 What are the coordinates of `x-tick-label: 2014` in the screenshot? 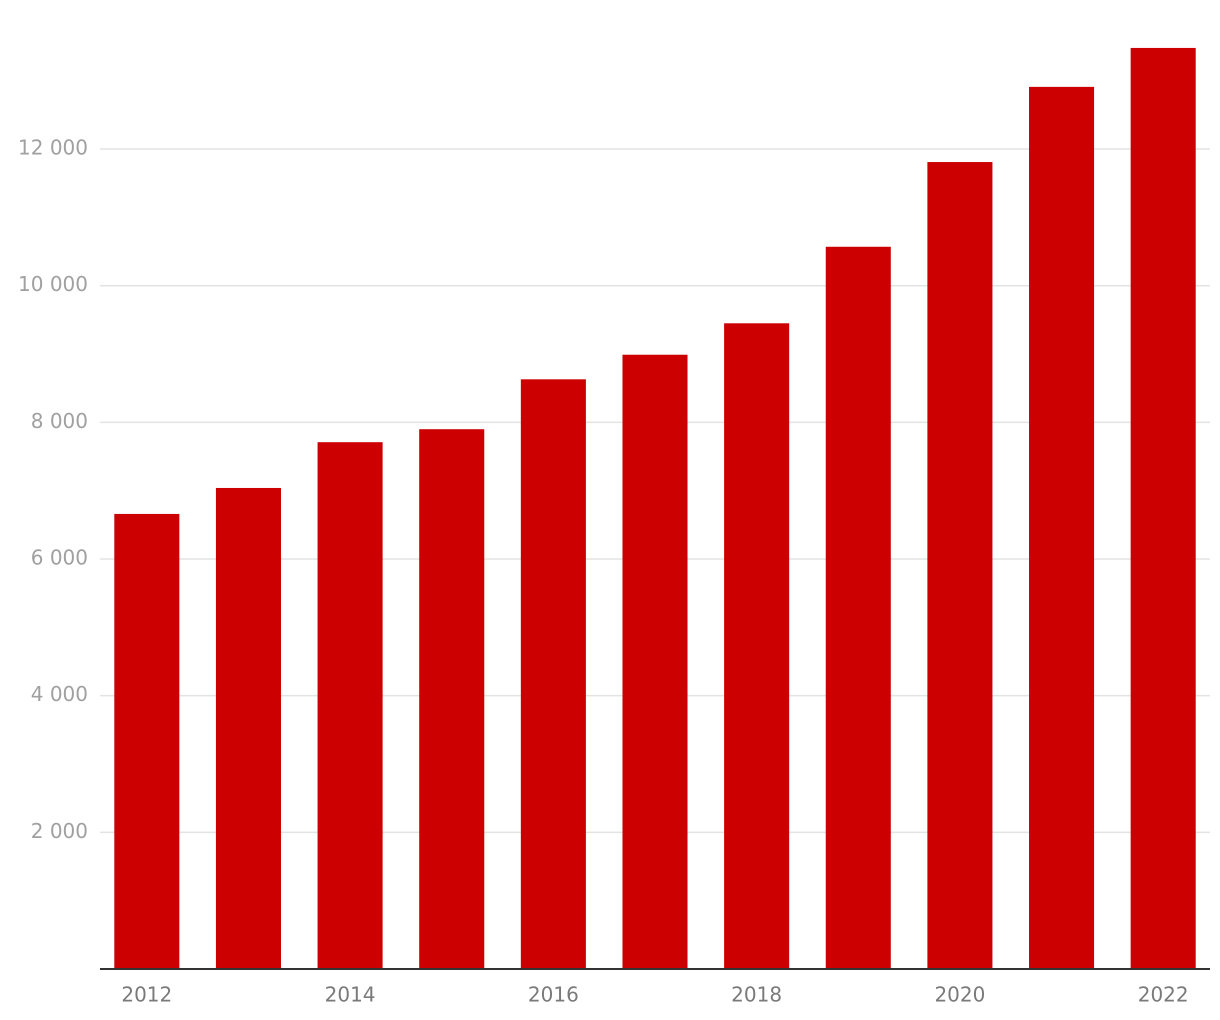 It's located at (350, 995).